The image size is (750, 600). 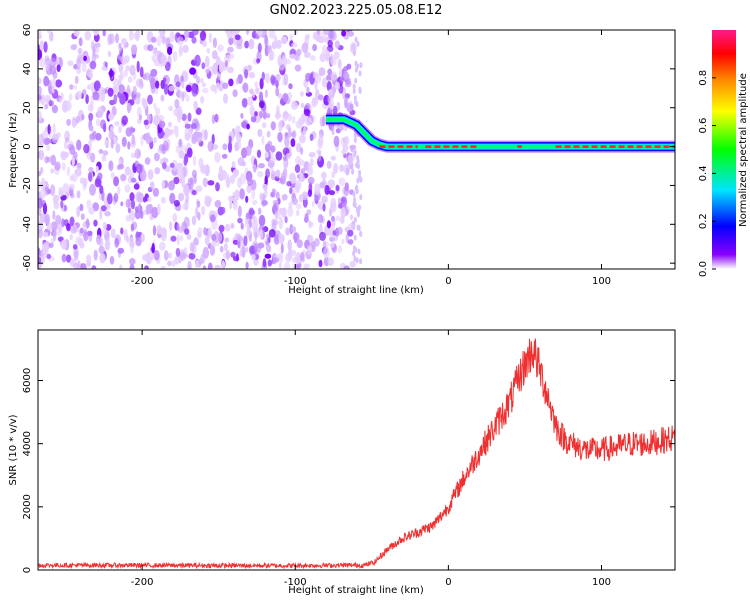 What do you see at coordinates (703, 221) in the screenshot?
I see `colorbar-tick-label: 0.2` at bounding box center [703, 221].